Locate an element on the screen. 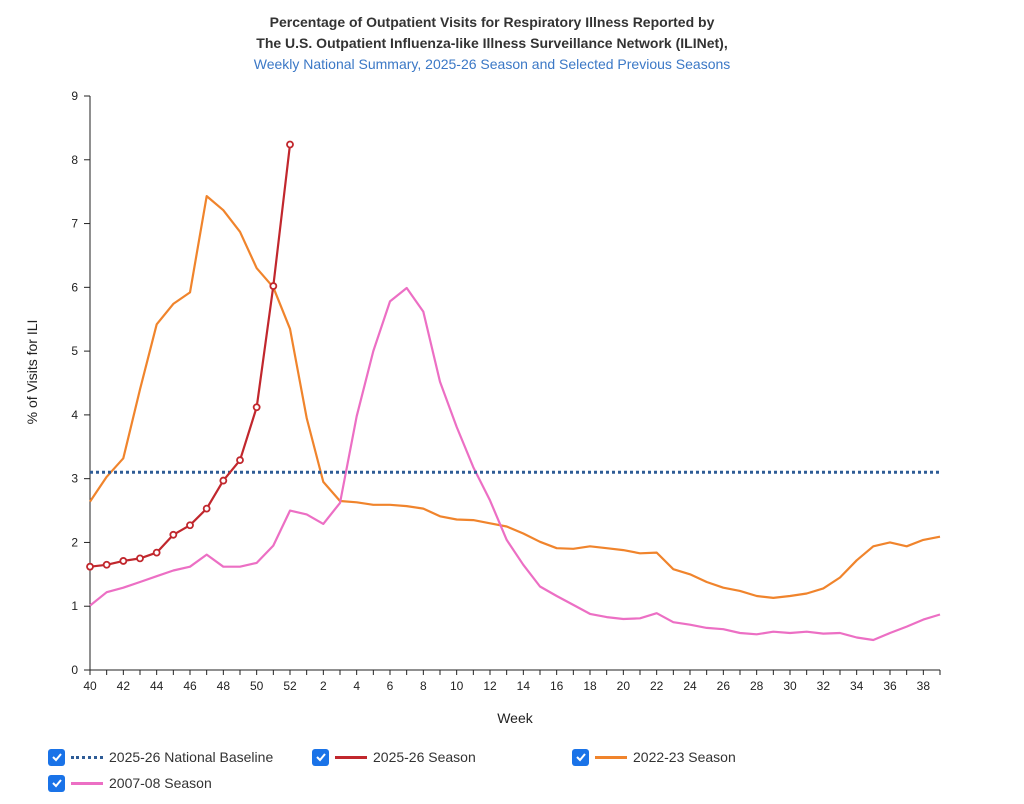 This screenshot has width=1024, height=804. legend-item-2007-08: 2007-08 Season is located at coordinates (130, 783).